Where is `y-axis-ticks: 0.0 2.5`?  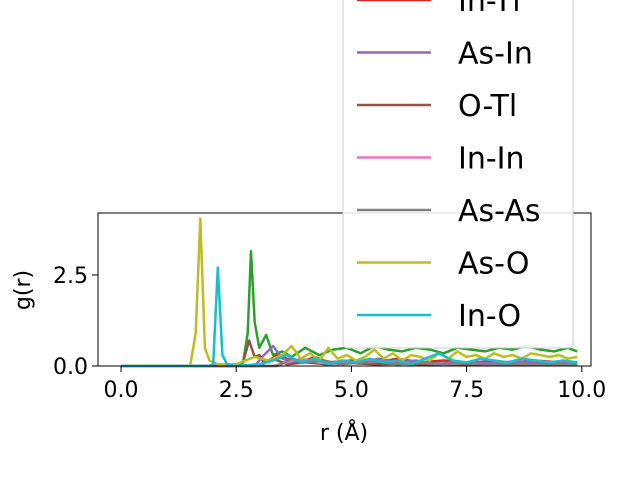 y-axis-ticks: 0.0 2.5 is located at coordinates (75, 322).